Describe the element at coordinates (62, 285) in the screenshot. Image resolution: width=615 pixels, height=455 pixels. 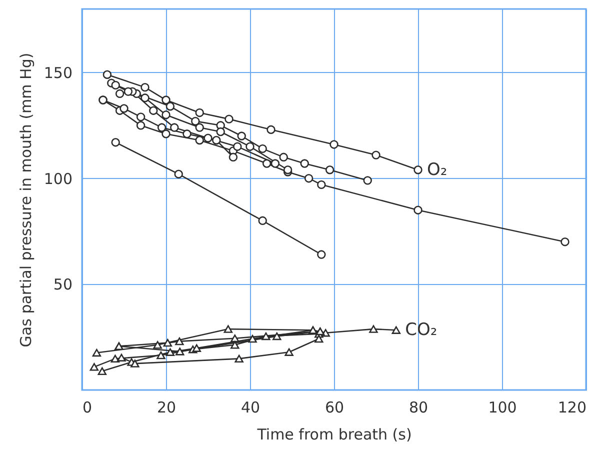
I see `y-tick-label: 50` at that location.